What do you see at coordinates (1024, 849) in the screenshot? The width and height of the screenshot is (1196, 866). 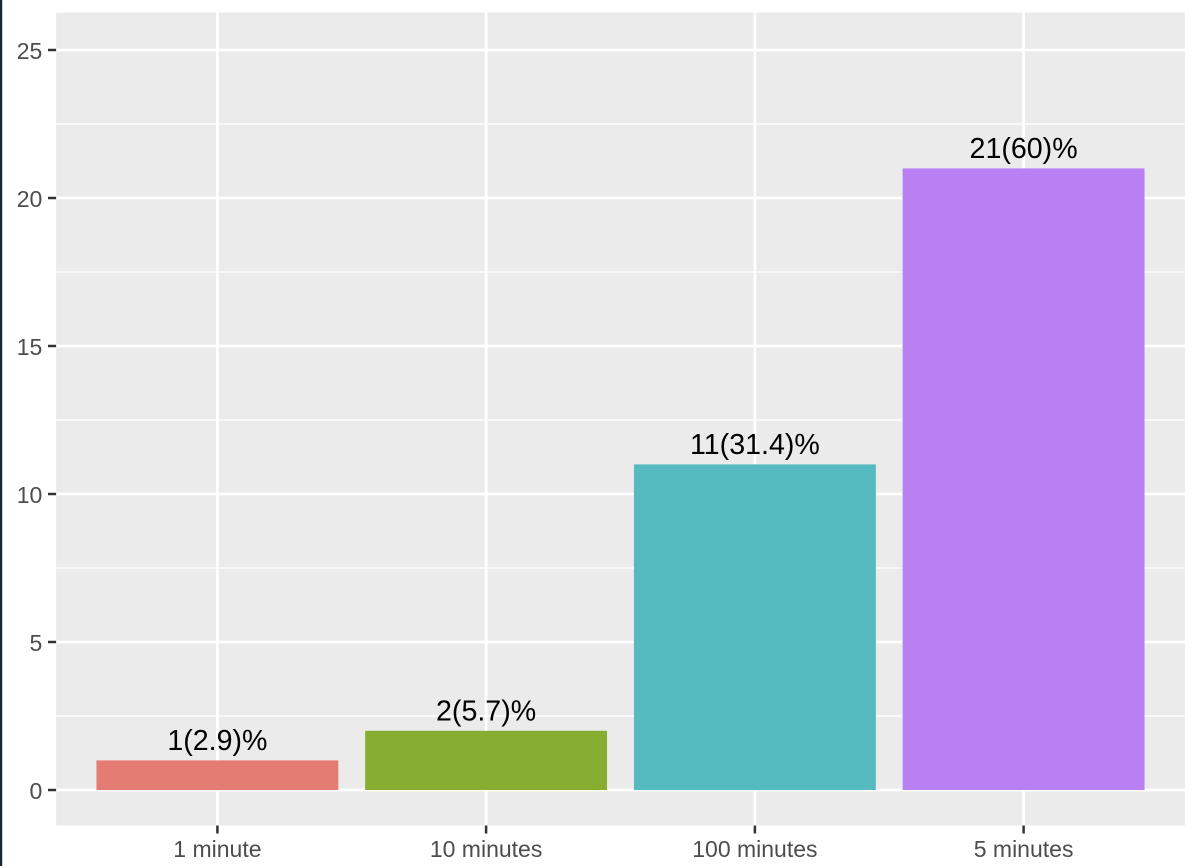 I see `svg-text: 5 minutes` at bounding box center [1024, 849].